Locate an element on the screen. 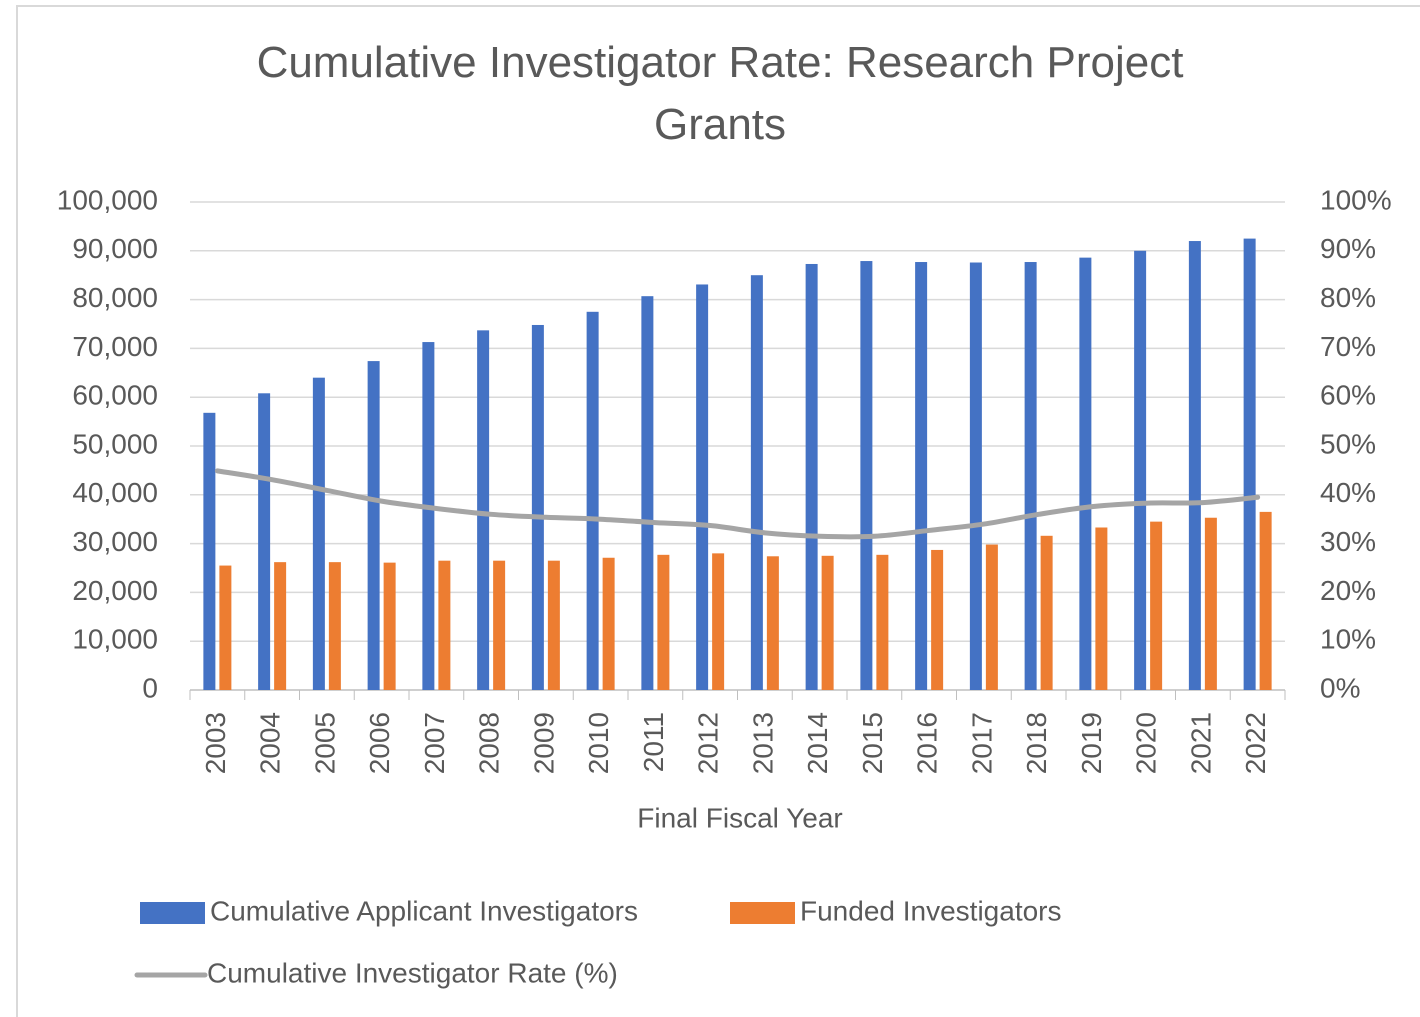  x-tick-label: 2010 is located at coordinates (598, 743).